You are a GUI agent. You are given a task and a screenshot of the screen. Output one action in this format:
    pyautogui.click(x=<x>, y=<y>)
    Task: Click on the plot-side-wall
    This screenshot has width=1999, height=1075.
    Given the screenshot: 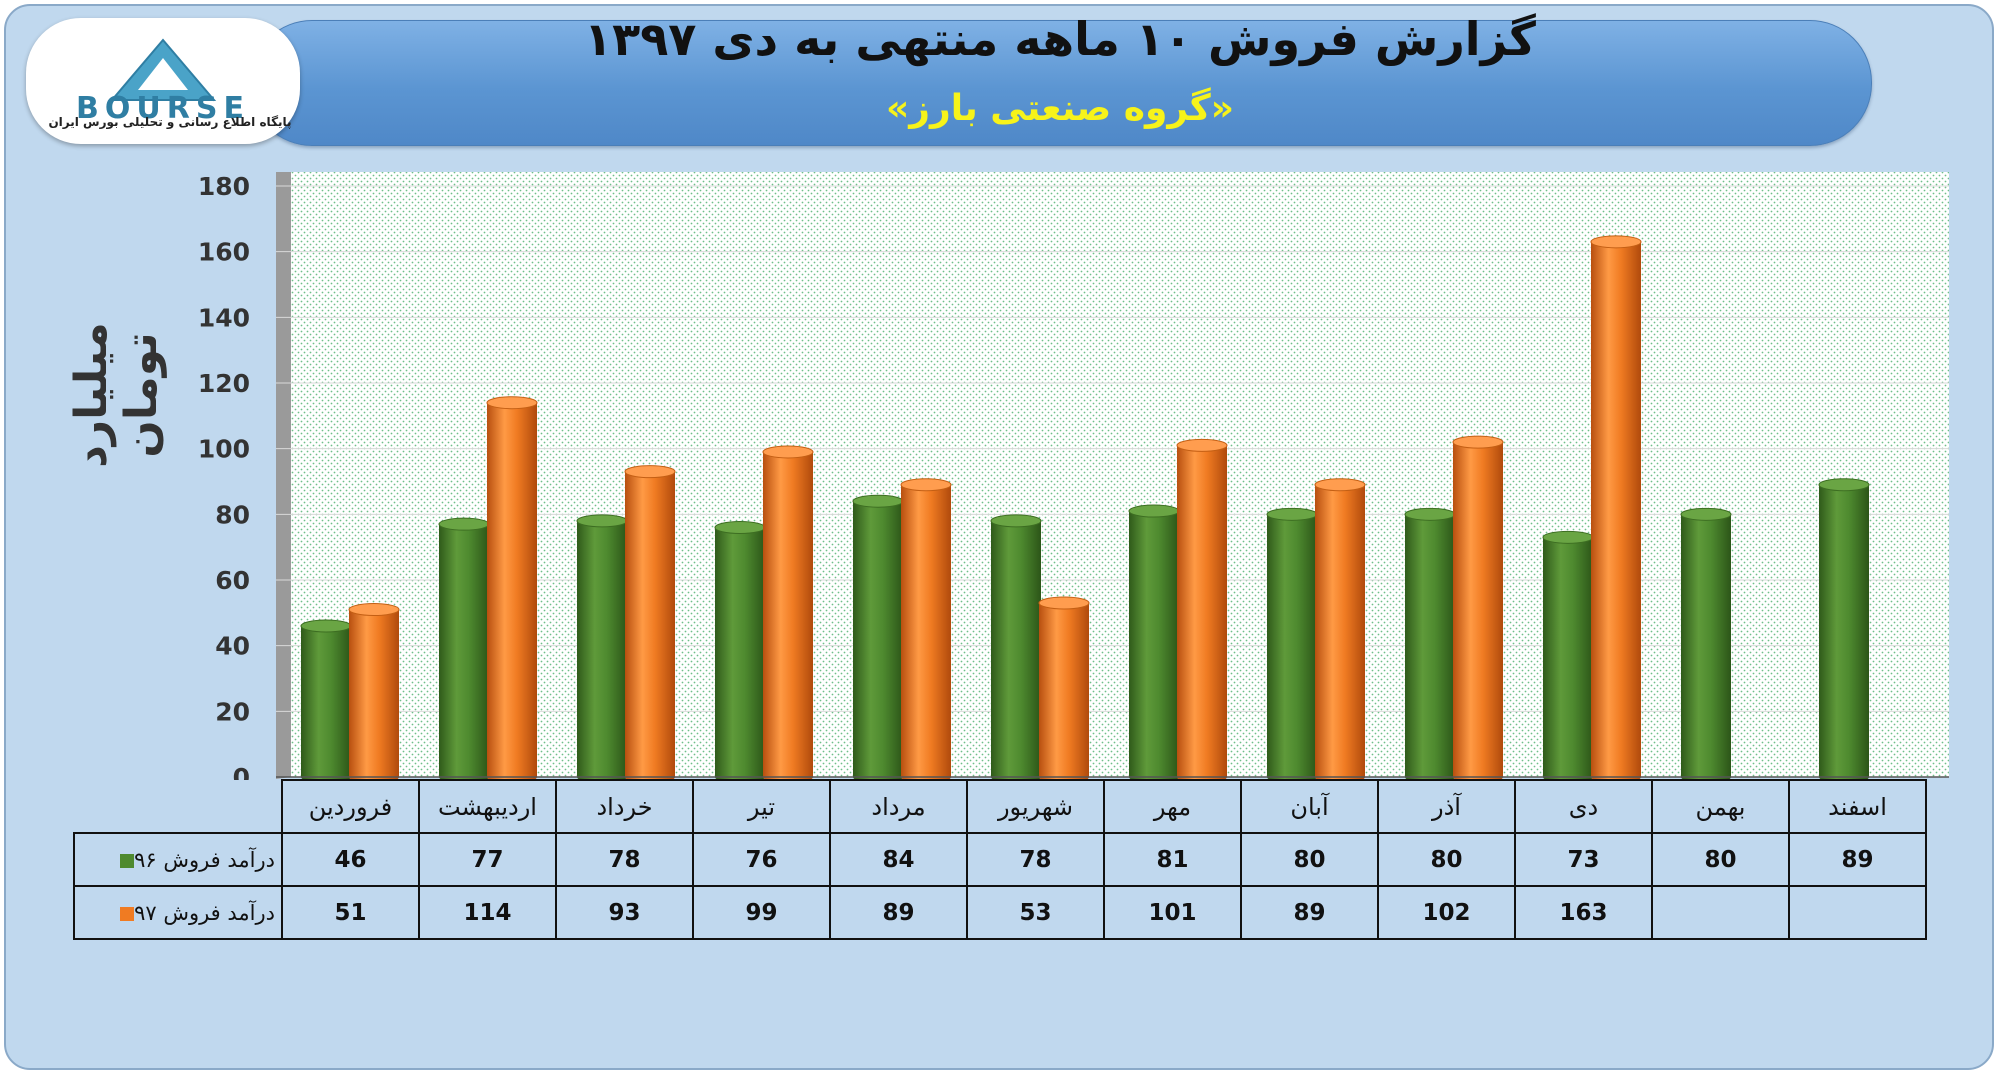 What is the action you would take?
    pyautogui.click(x=283, y=475)
    